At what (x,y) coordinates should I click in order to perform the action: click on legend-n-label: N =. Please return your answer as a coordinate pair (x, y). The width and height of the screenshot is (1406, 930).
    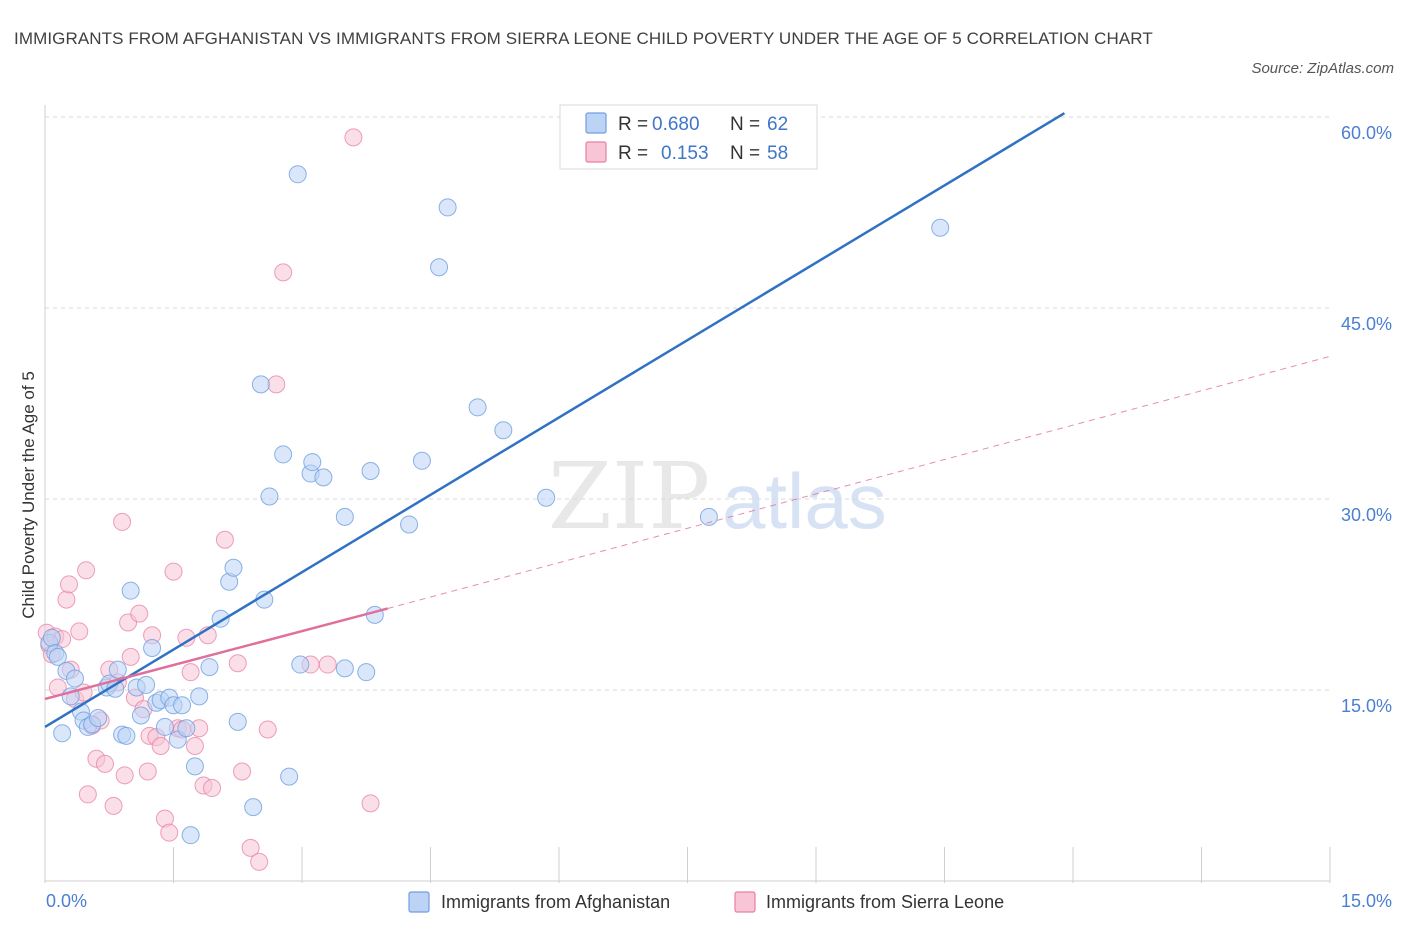
    Looking at the image, I should click on (745, 153).